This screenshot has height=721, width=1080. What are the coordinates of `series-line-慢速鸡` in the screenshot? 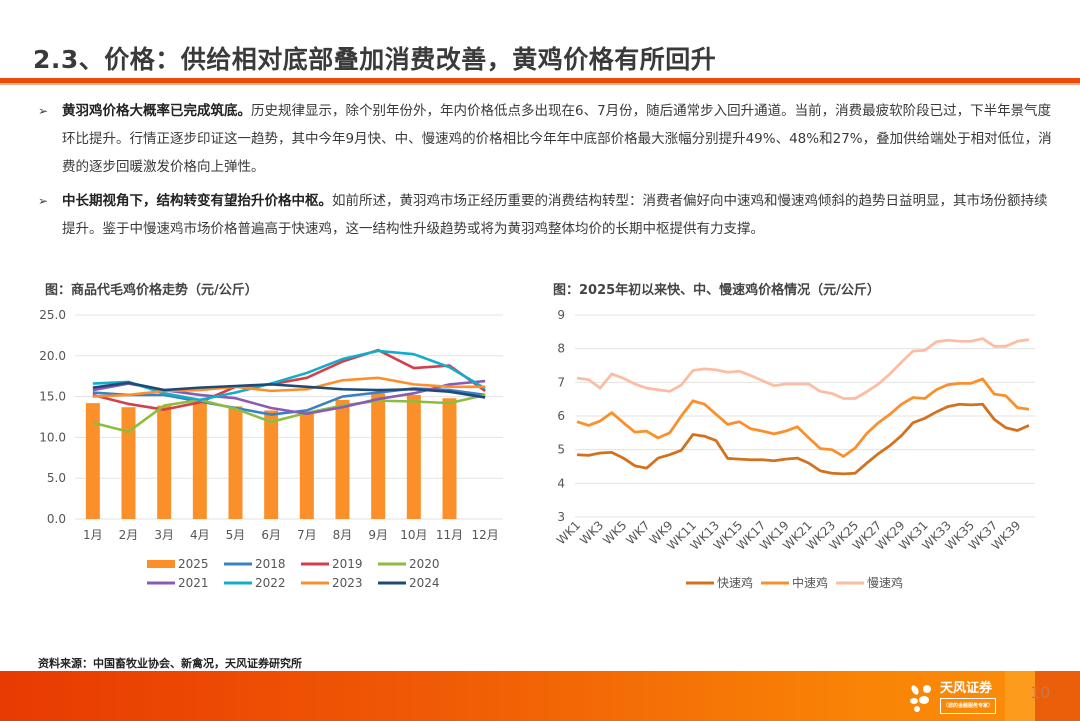 It's located at (803, 368).